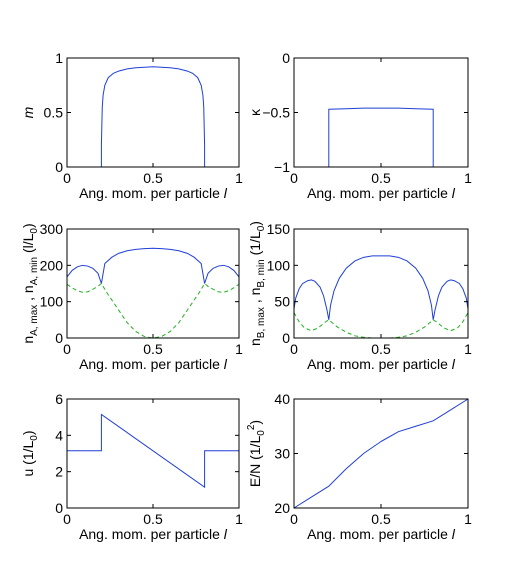 This screenshot has height=572, width=518. What do you see at coordinates (282, 399) in the screenshot?
I see `y-tick-label: 40` at bounding box center [282, 399].